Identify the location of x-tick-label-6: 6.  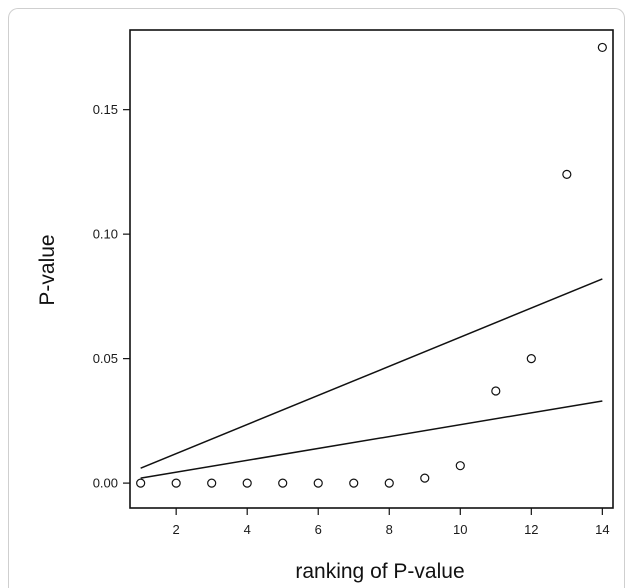
(318, 529).